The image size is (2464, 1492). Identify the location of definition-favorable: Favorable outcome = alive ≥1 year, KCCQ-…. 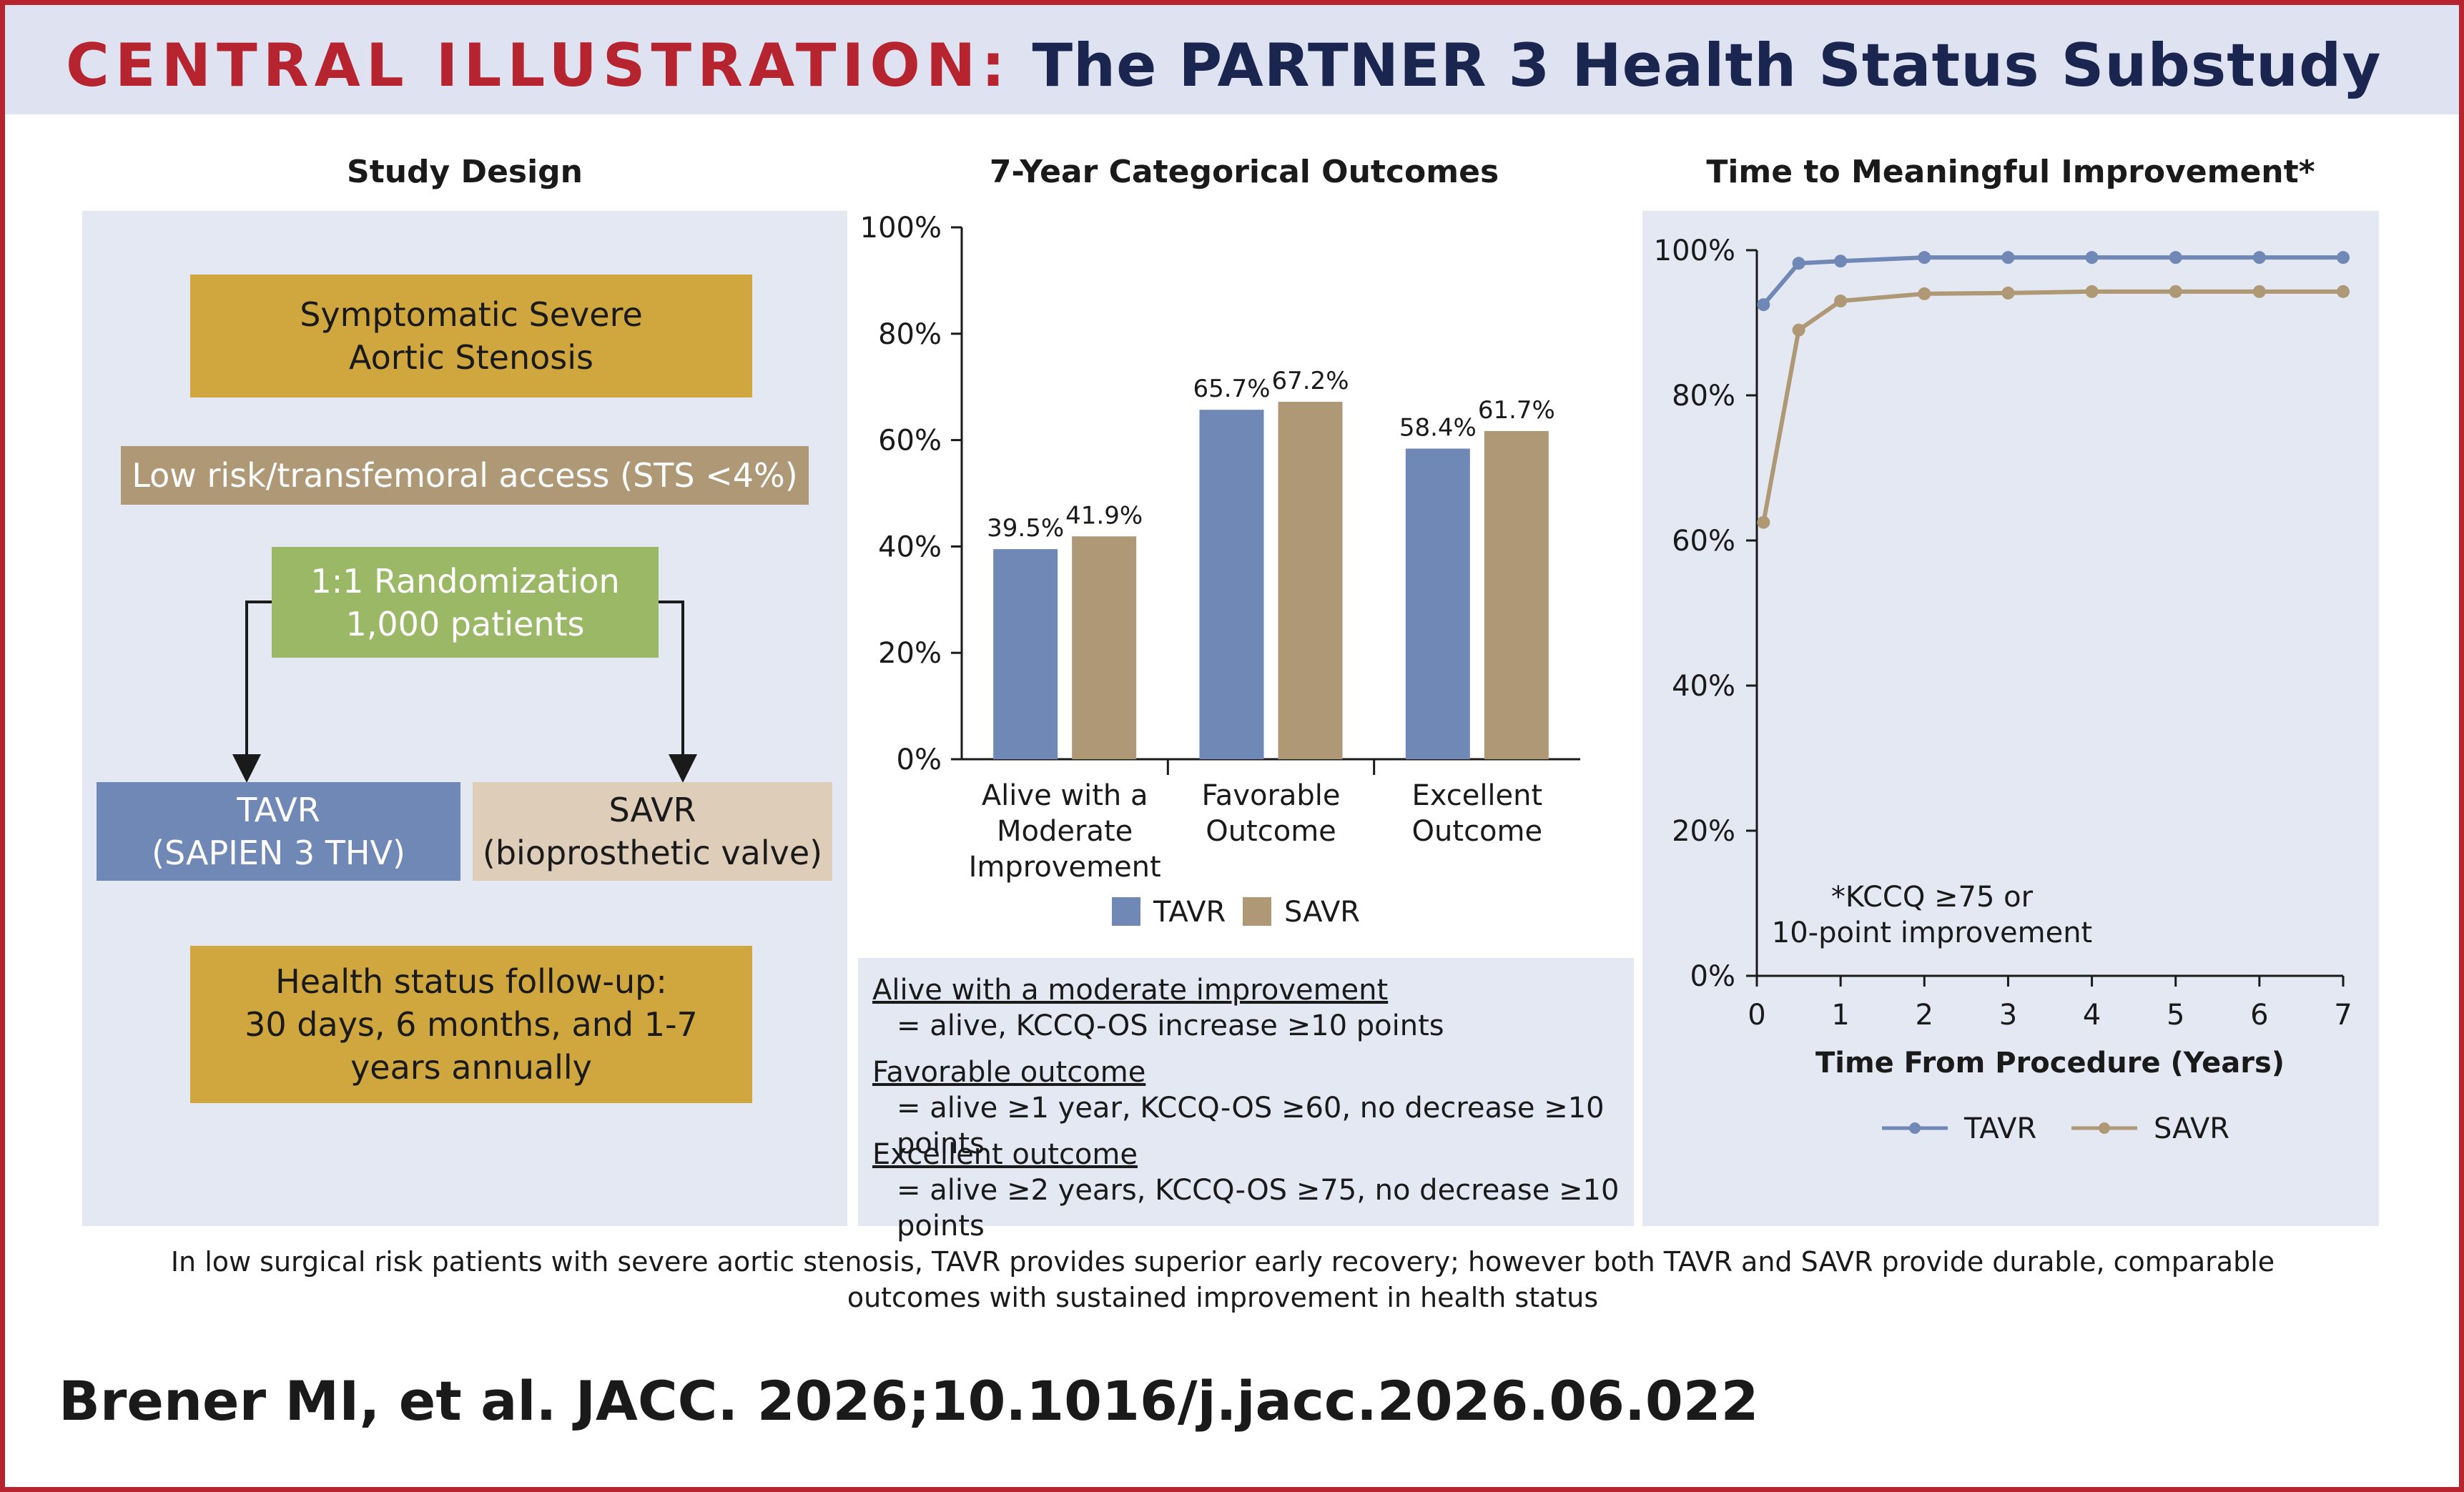
(1253, 1108).